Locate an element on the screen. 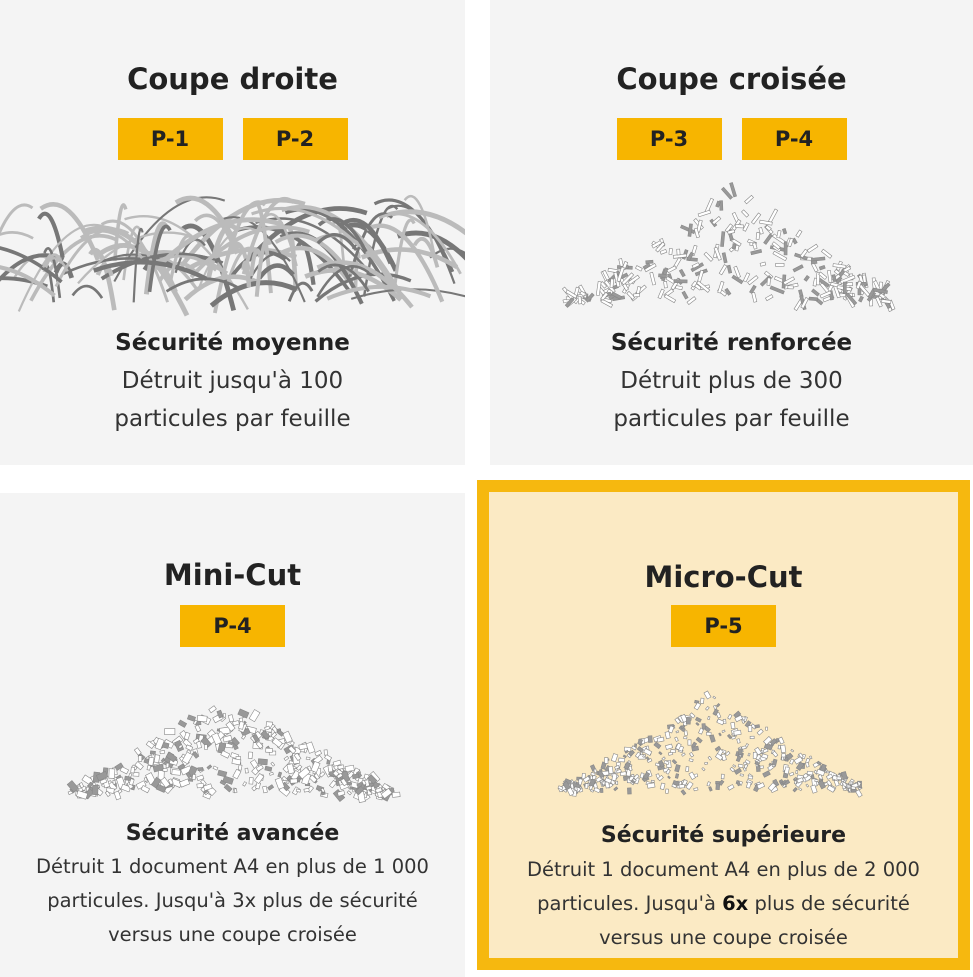 This screenshot has height=977, width=973. description-line: Détruit 1 document A4 en plus de 1 000 is located at coordinates (232, 866).